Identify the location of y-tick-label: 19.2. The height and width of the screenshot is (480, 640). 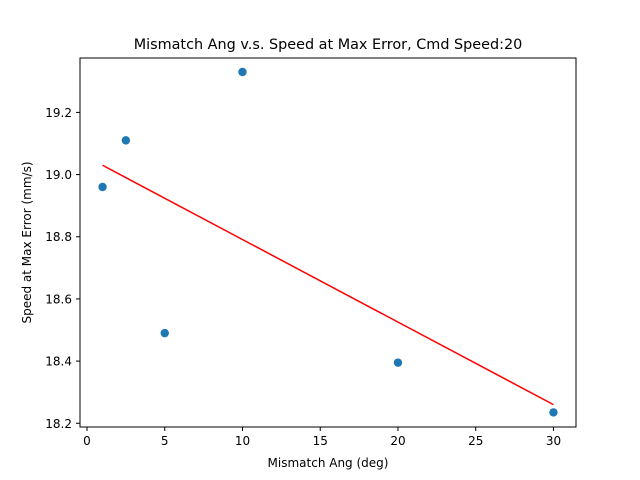
(58, 113).